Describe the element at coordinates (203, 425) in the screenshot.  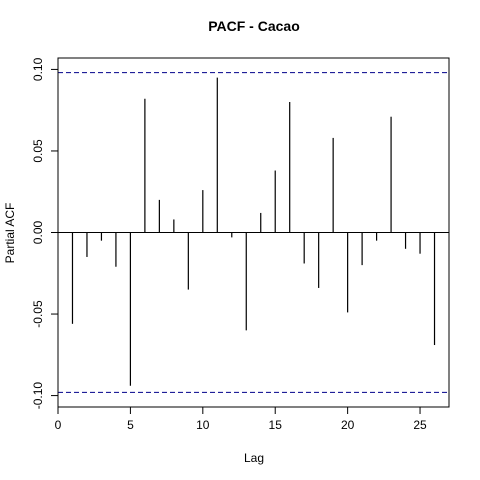
I see `x-tick-label: 10` at that location.